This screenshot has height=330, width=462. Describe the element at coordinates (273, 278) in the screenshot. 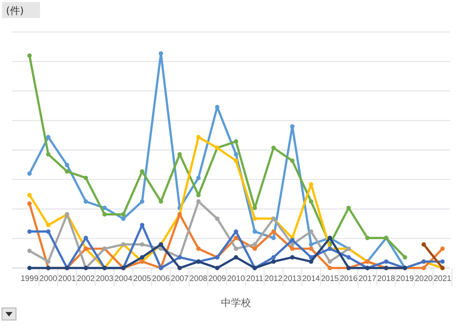

I see `x-tick-label: 2012` at that location.